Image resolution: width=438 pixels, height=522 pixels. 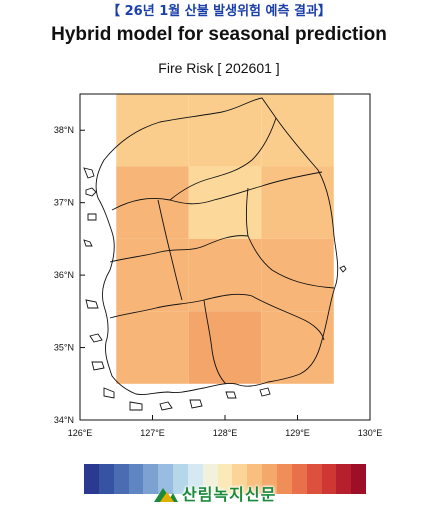 I want to click on map-subtitle: Fire Risk [ 202601 ], so click(x=219, y=68).